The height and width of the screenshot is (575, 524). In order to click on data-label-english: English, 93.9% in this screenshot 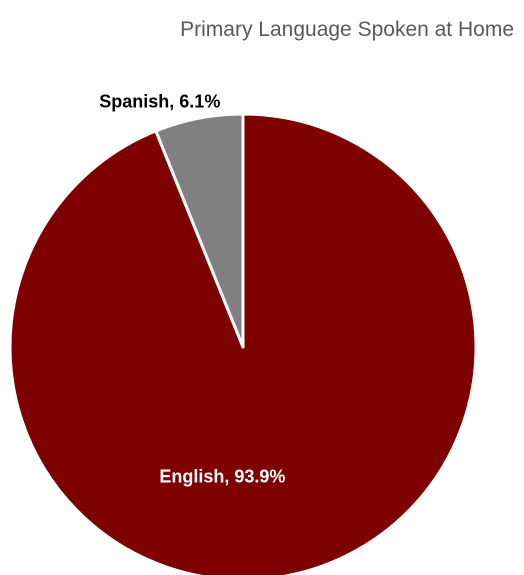, I will do `click(222, 477)`.